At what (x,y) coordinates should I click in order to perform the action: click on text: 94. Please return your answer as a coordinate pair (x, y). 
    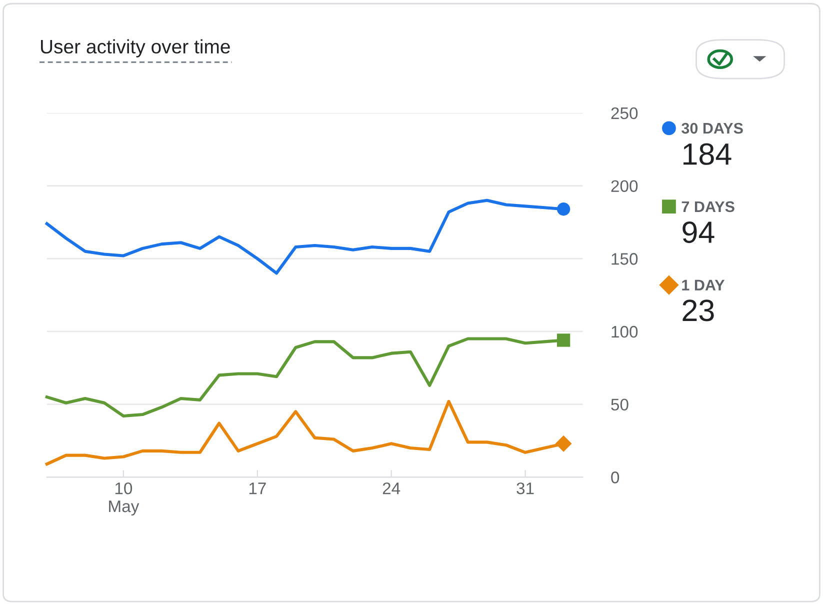
    Looking at the image, I should click on (698, 232).